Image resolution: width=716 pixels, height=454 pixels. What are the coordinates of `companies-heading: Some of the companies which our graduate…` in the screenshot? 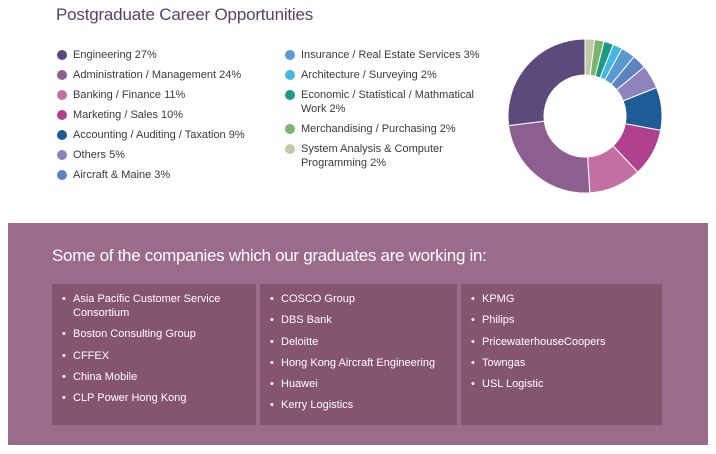 It's located at (269, 255).